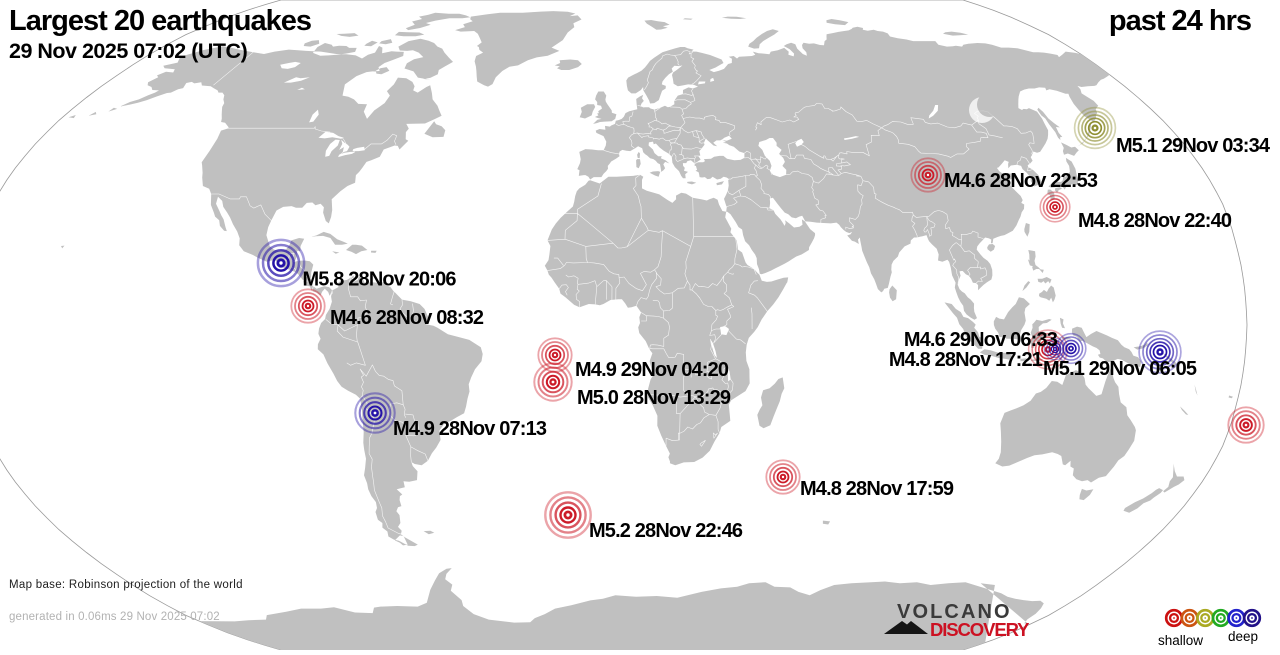  What do you see at coordinates (666, 531) in the screenshot?
I see `svg-text: M5.2 28Nov 22:46` at bounding box center [666, 531].